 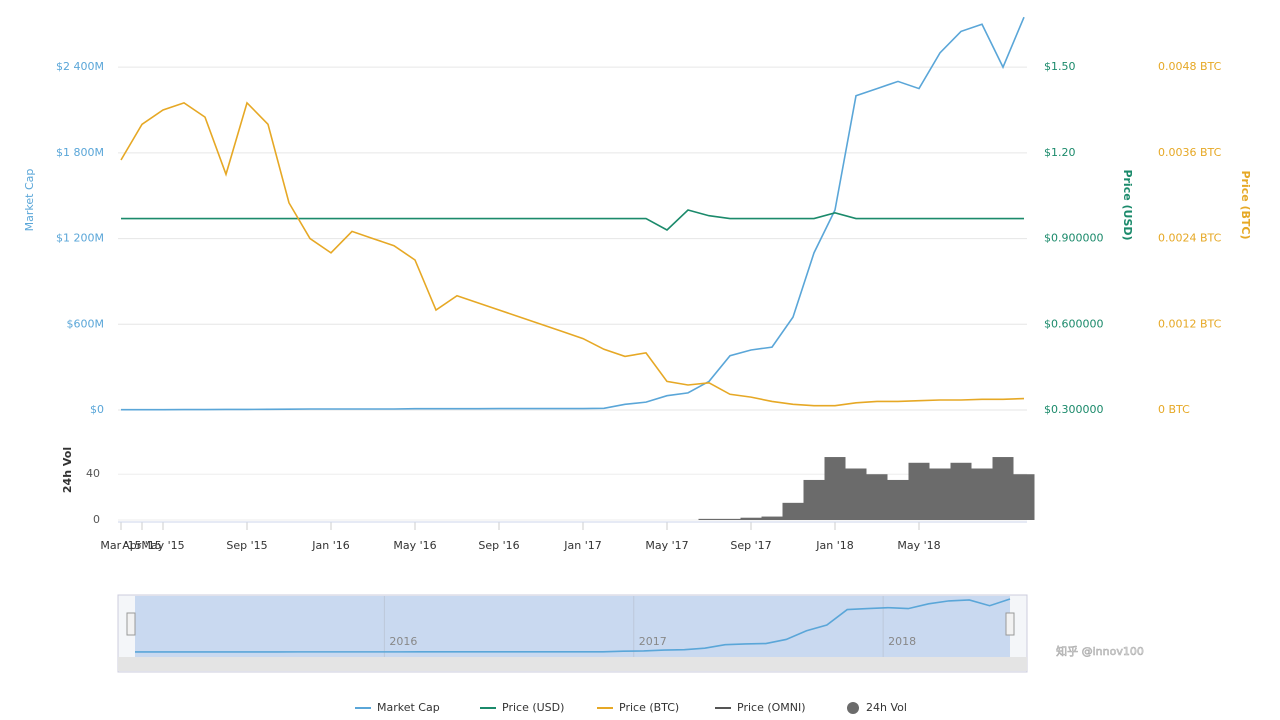 I want to click on watermark: 知乎 @innov100, so click(x=1100, y=651).